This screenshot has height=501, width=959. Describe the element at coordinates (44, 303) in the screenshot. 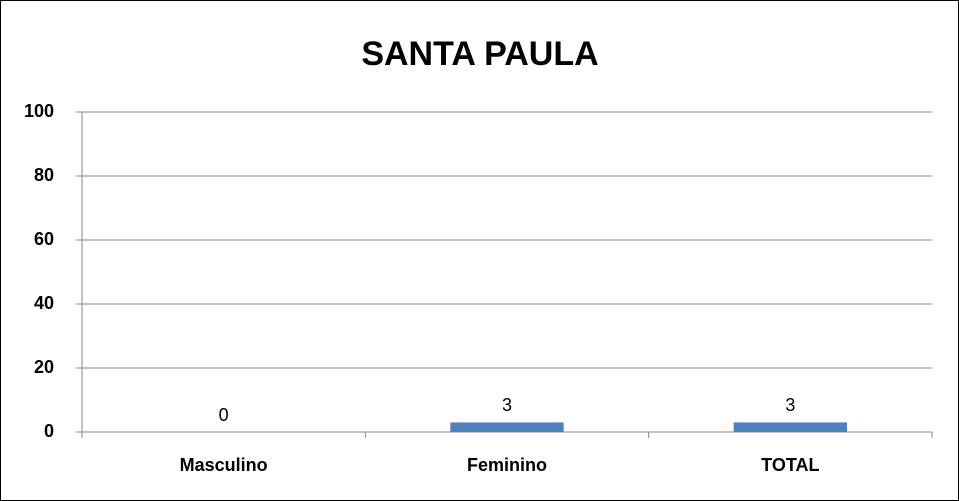

I see `y-tick-label: 40` at that location.